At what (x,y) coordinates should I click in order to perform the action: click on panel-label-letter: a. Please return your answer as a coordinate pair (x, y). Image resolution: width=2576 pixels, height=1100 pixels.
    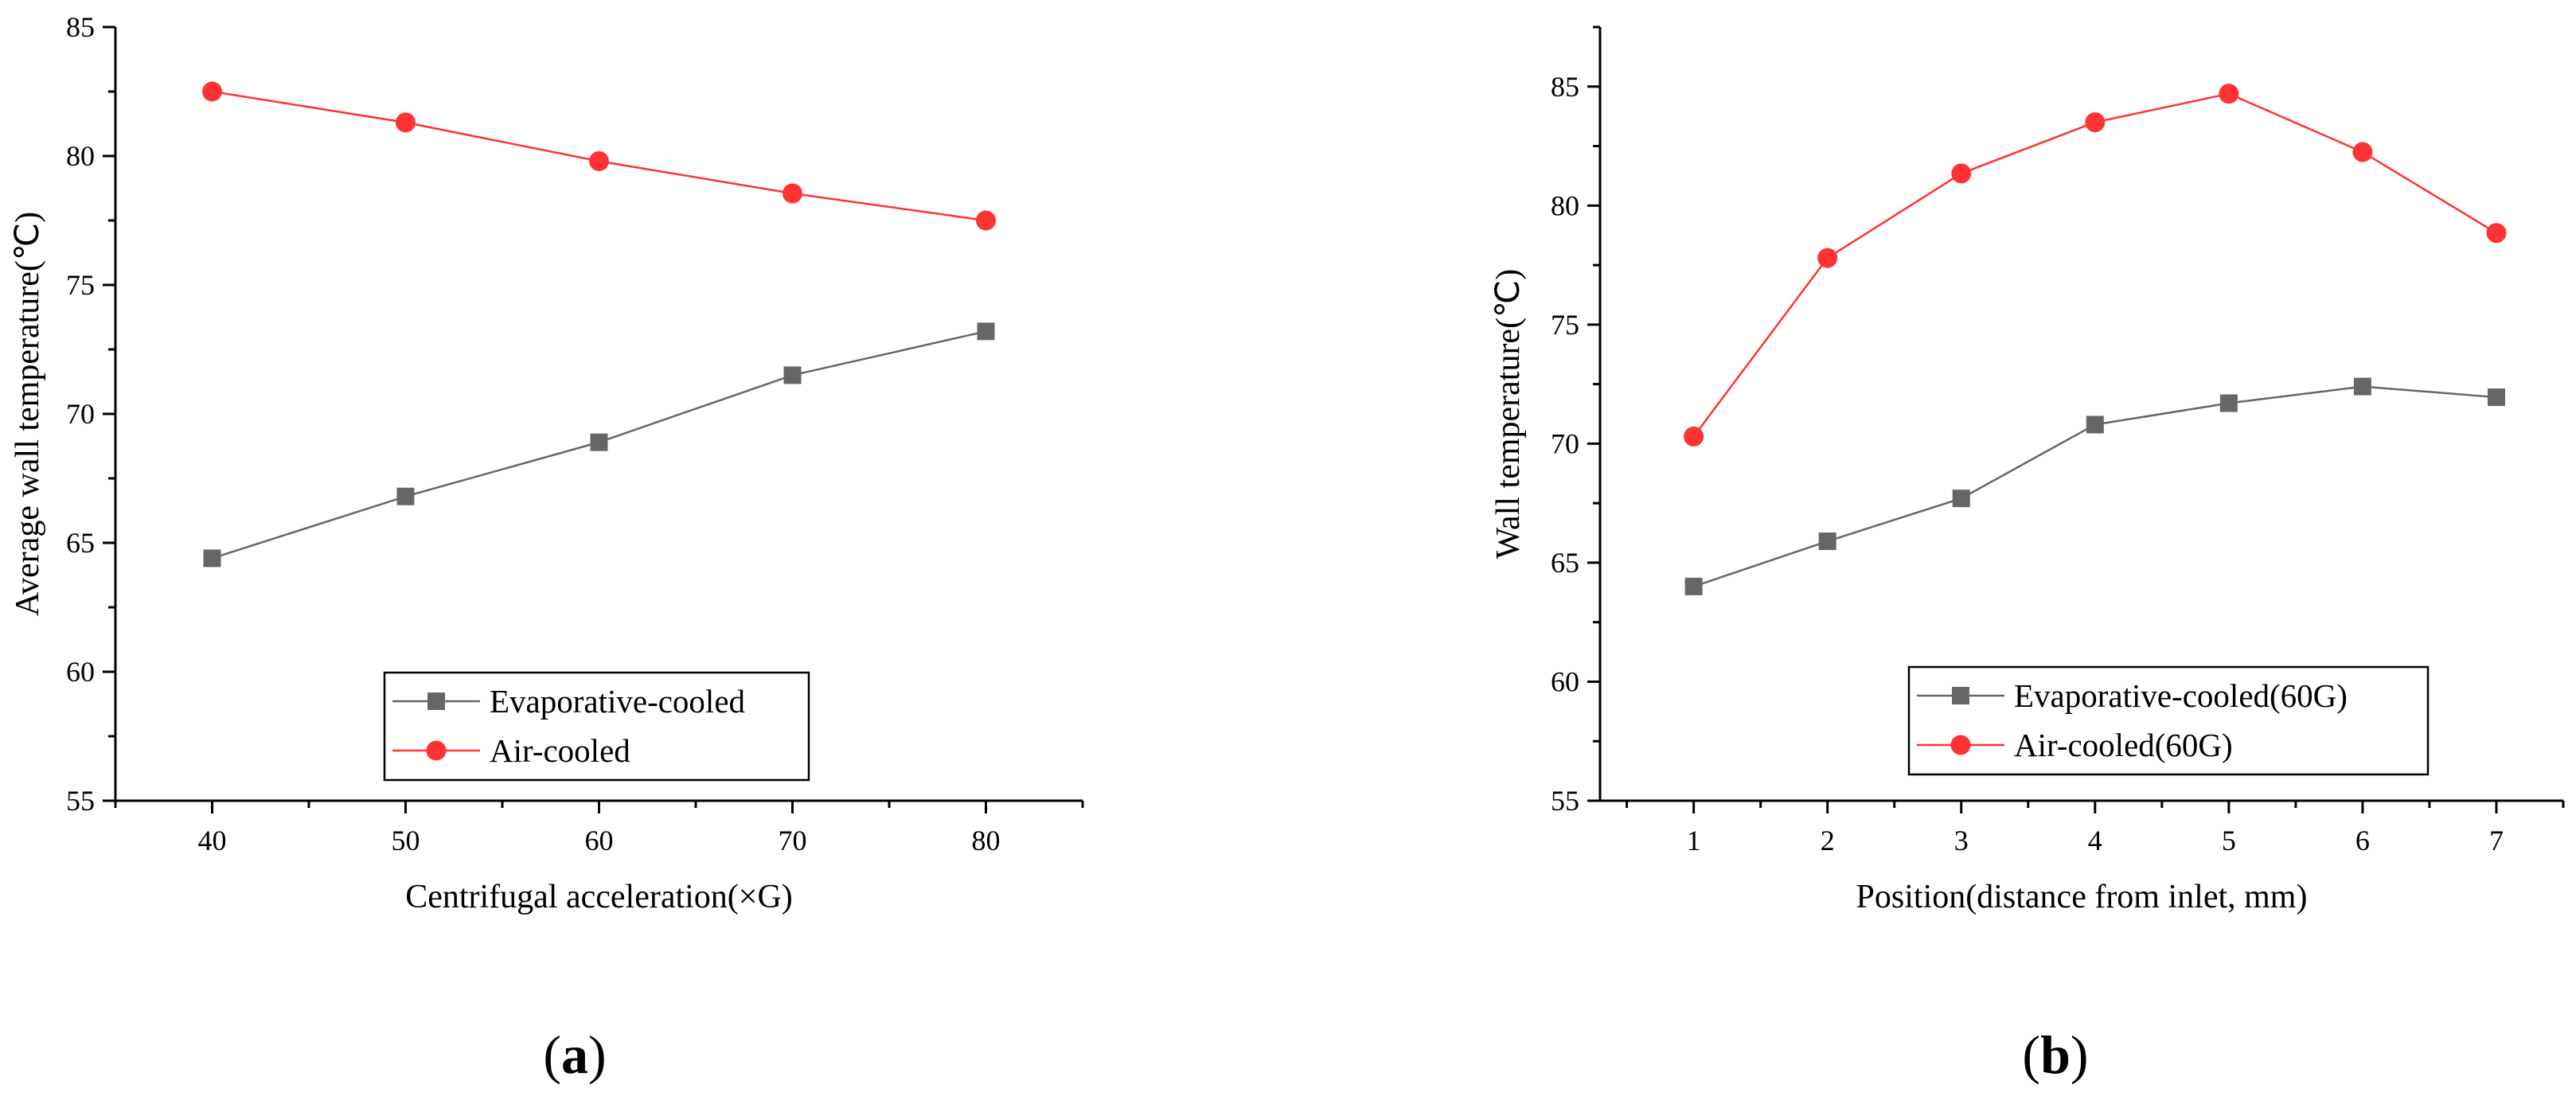
    Looking at the image, I should click on (574, 1054).